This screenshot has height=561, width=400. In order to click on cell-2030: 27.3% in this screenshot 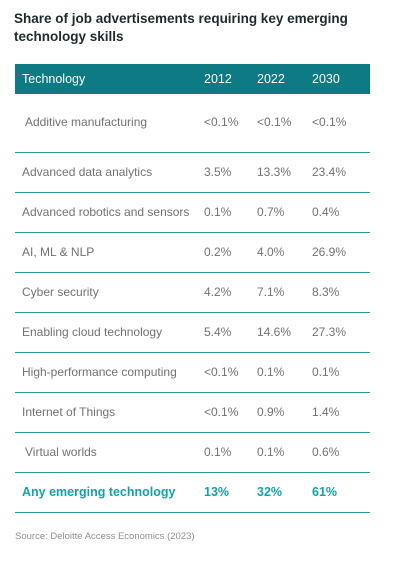, I will do `click(341, 332)`.